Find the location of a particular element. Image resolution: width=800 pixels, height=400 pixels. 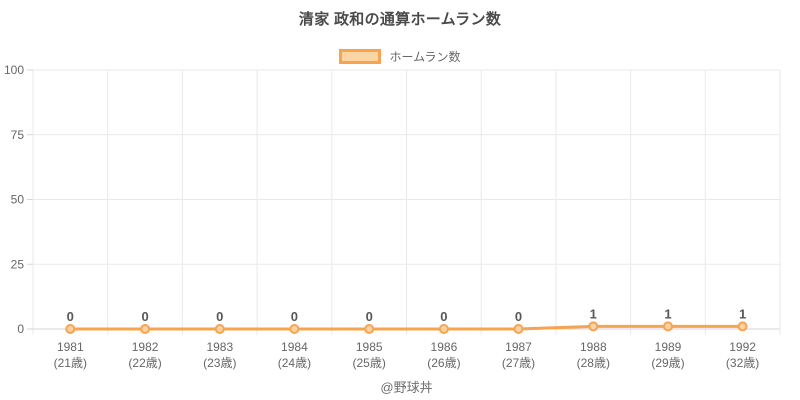

x-tick-sublabel: (23歳) is located at coordinates (219, 363).